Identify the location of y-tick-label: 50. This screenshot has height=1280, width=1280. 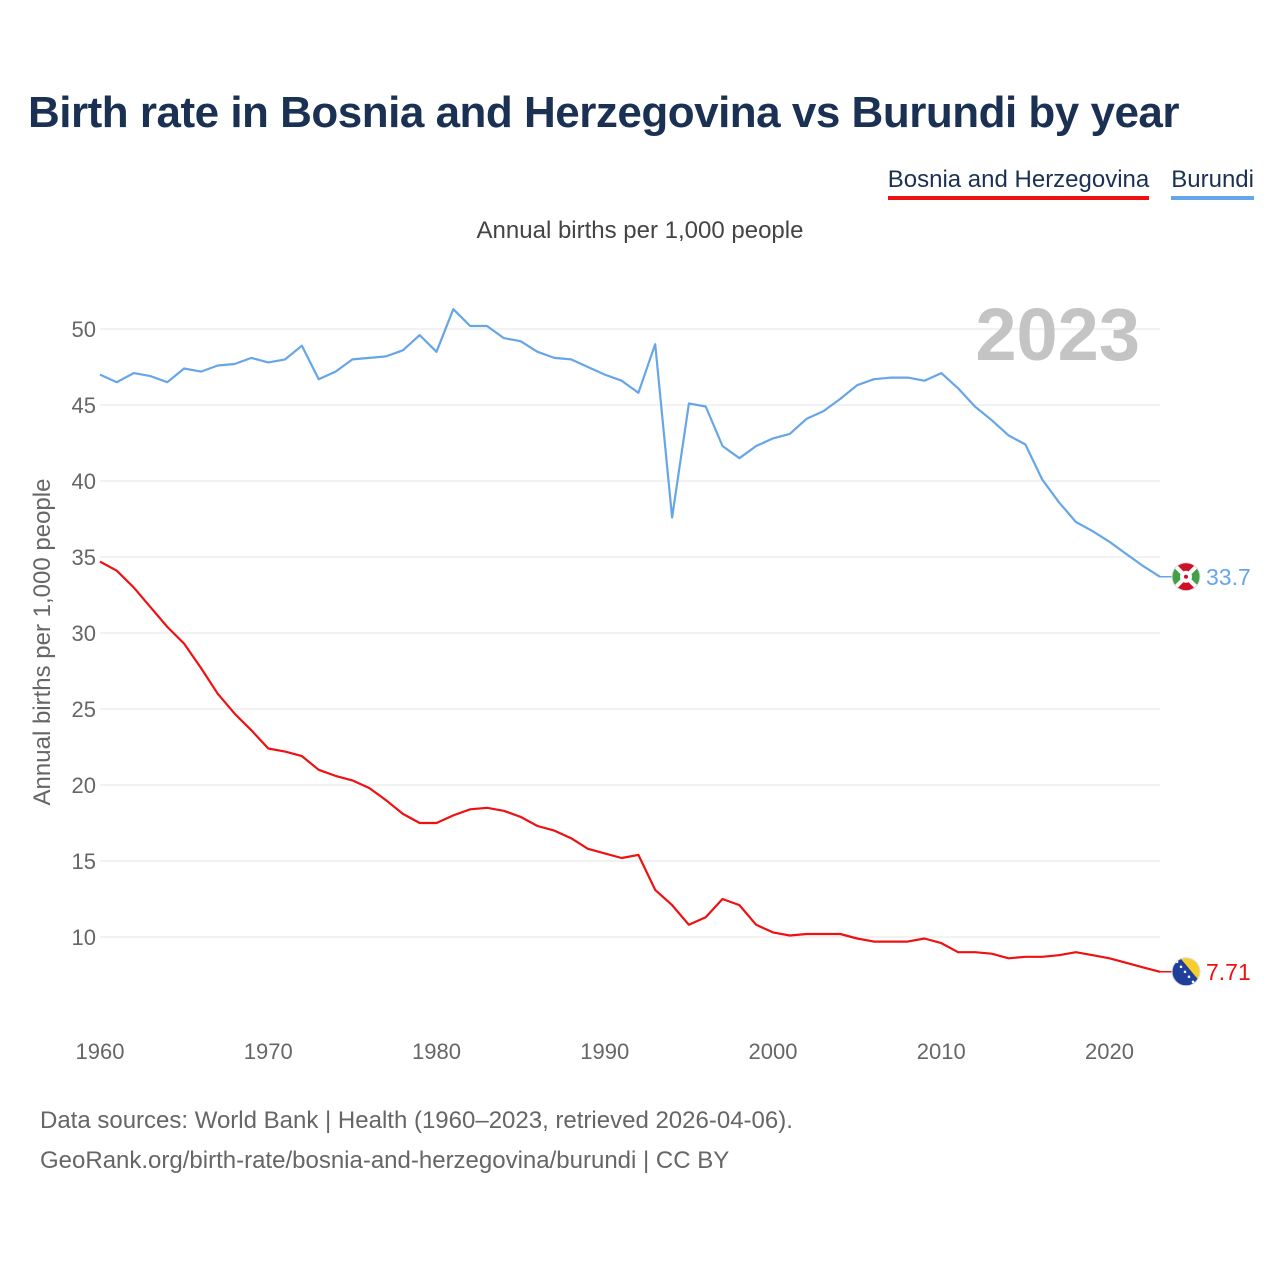
(84, 329).